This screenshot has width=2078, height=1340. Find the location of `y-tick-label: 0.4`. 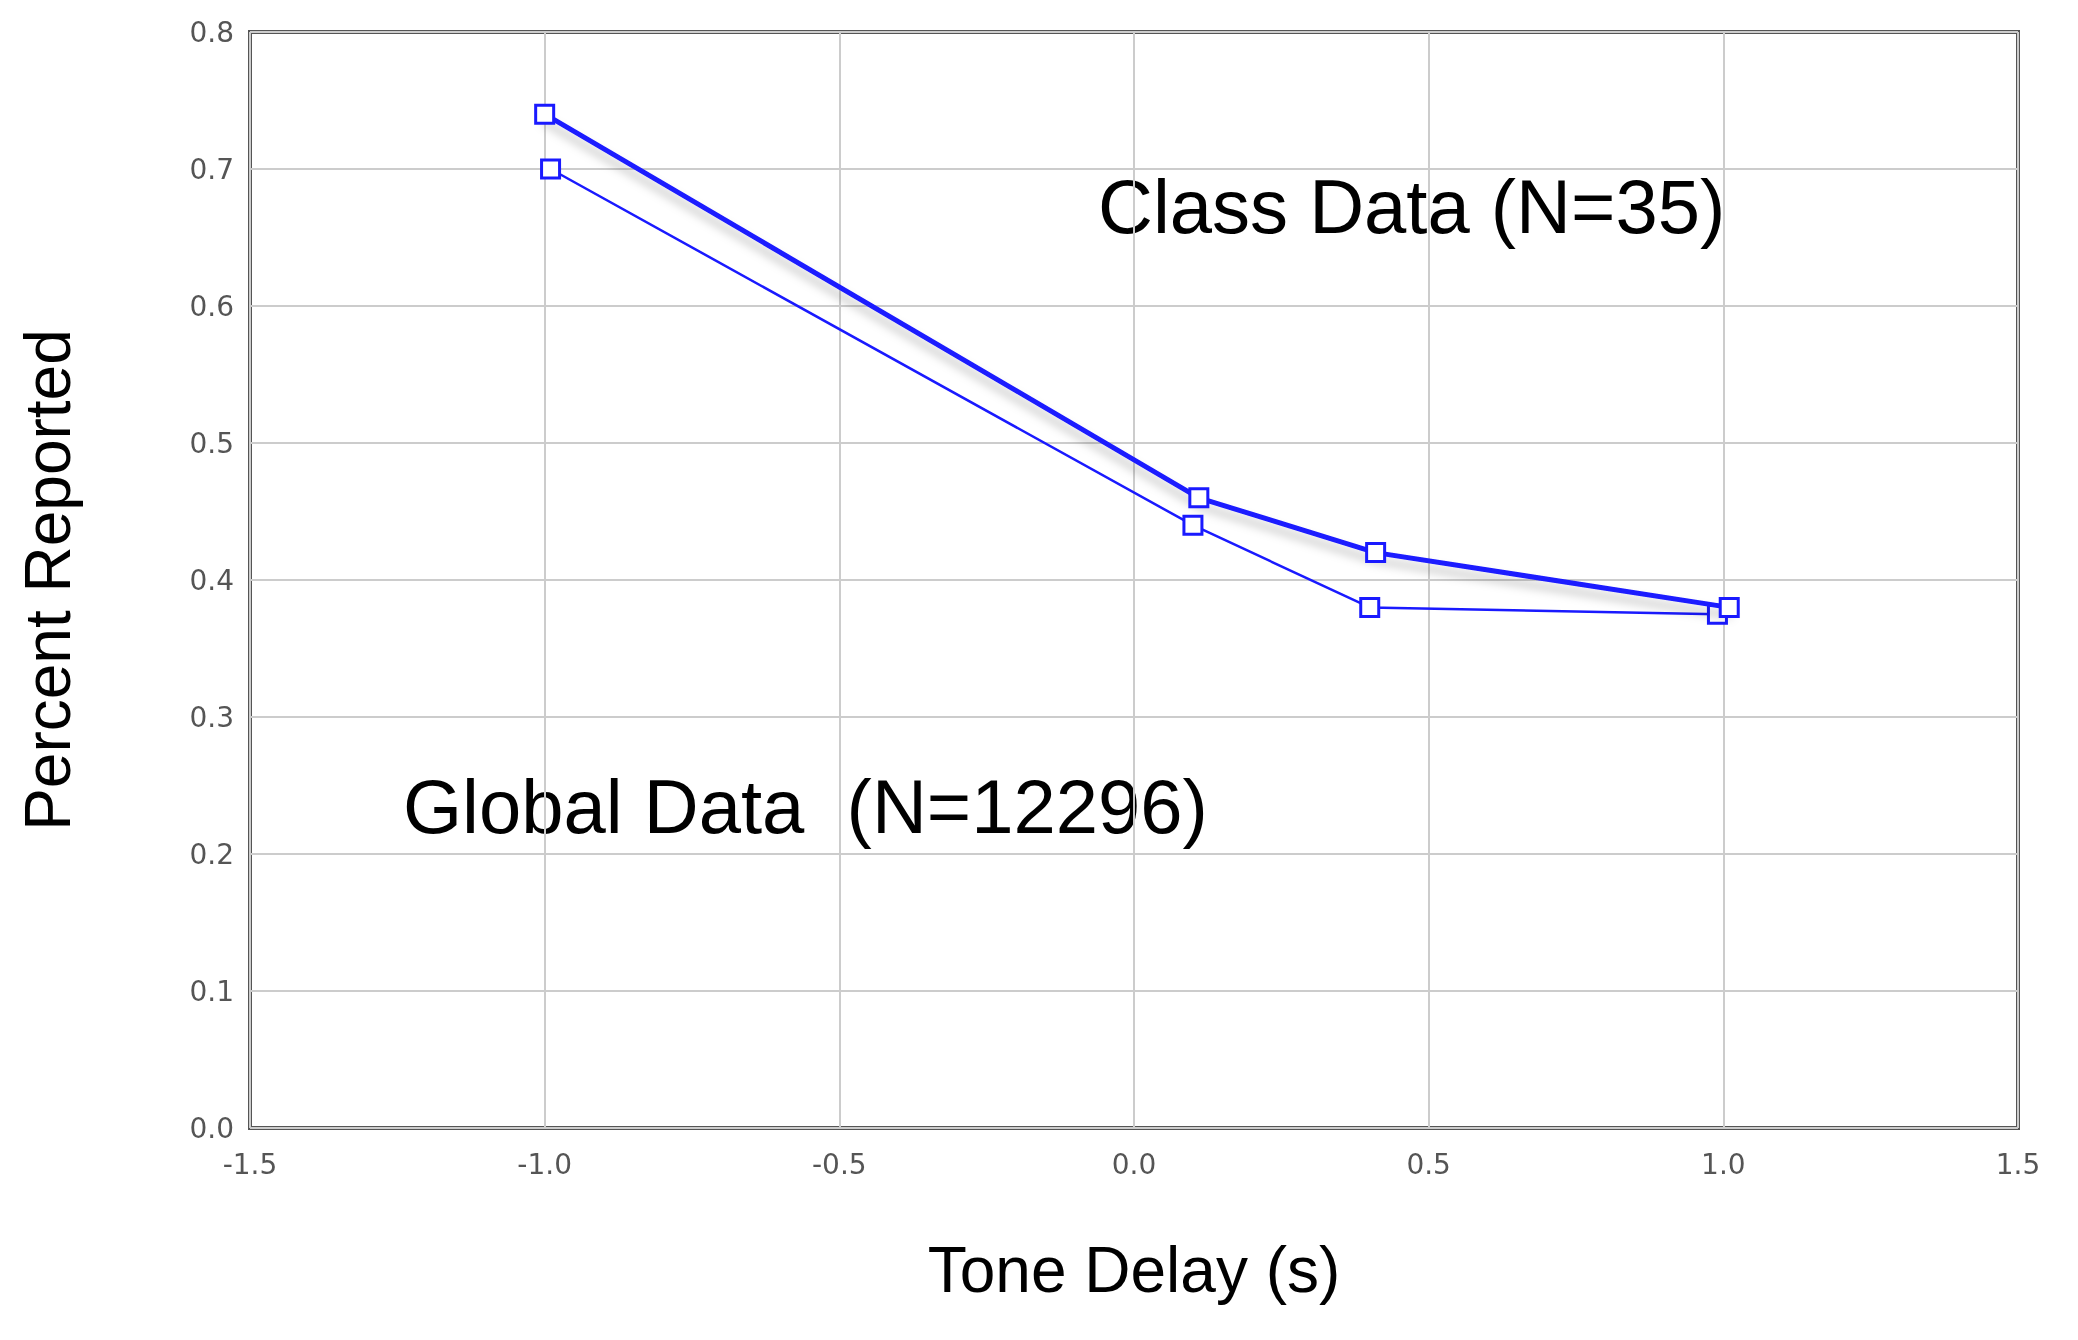

y-tick-label: 0.4 is located at coordinates (211, 580).